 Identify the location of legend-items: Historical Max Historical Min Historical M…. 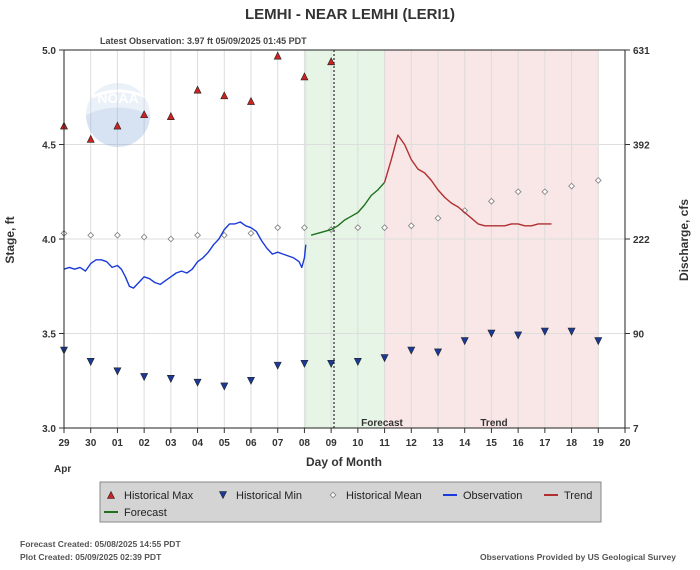
(348, 504).